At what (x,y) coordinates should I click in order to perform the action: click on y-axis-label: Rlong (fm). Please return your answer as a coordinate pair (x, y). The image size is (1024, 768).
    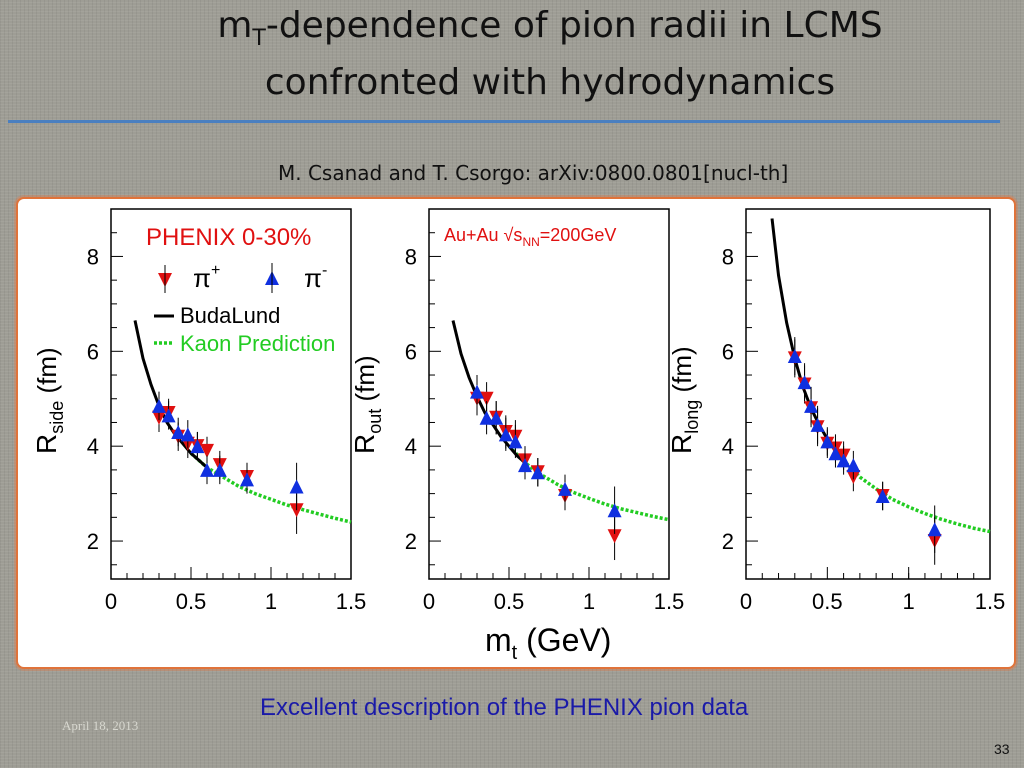
    Looking at the image, I should click on (684, 400).